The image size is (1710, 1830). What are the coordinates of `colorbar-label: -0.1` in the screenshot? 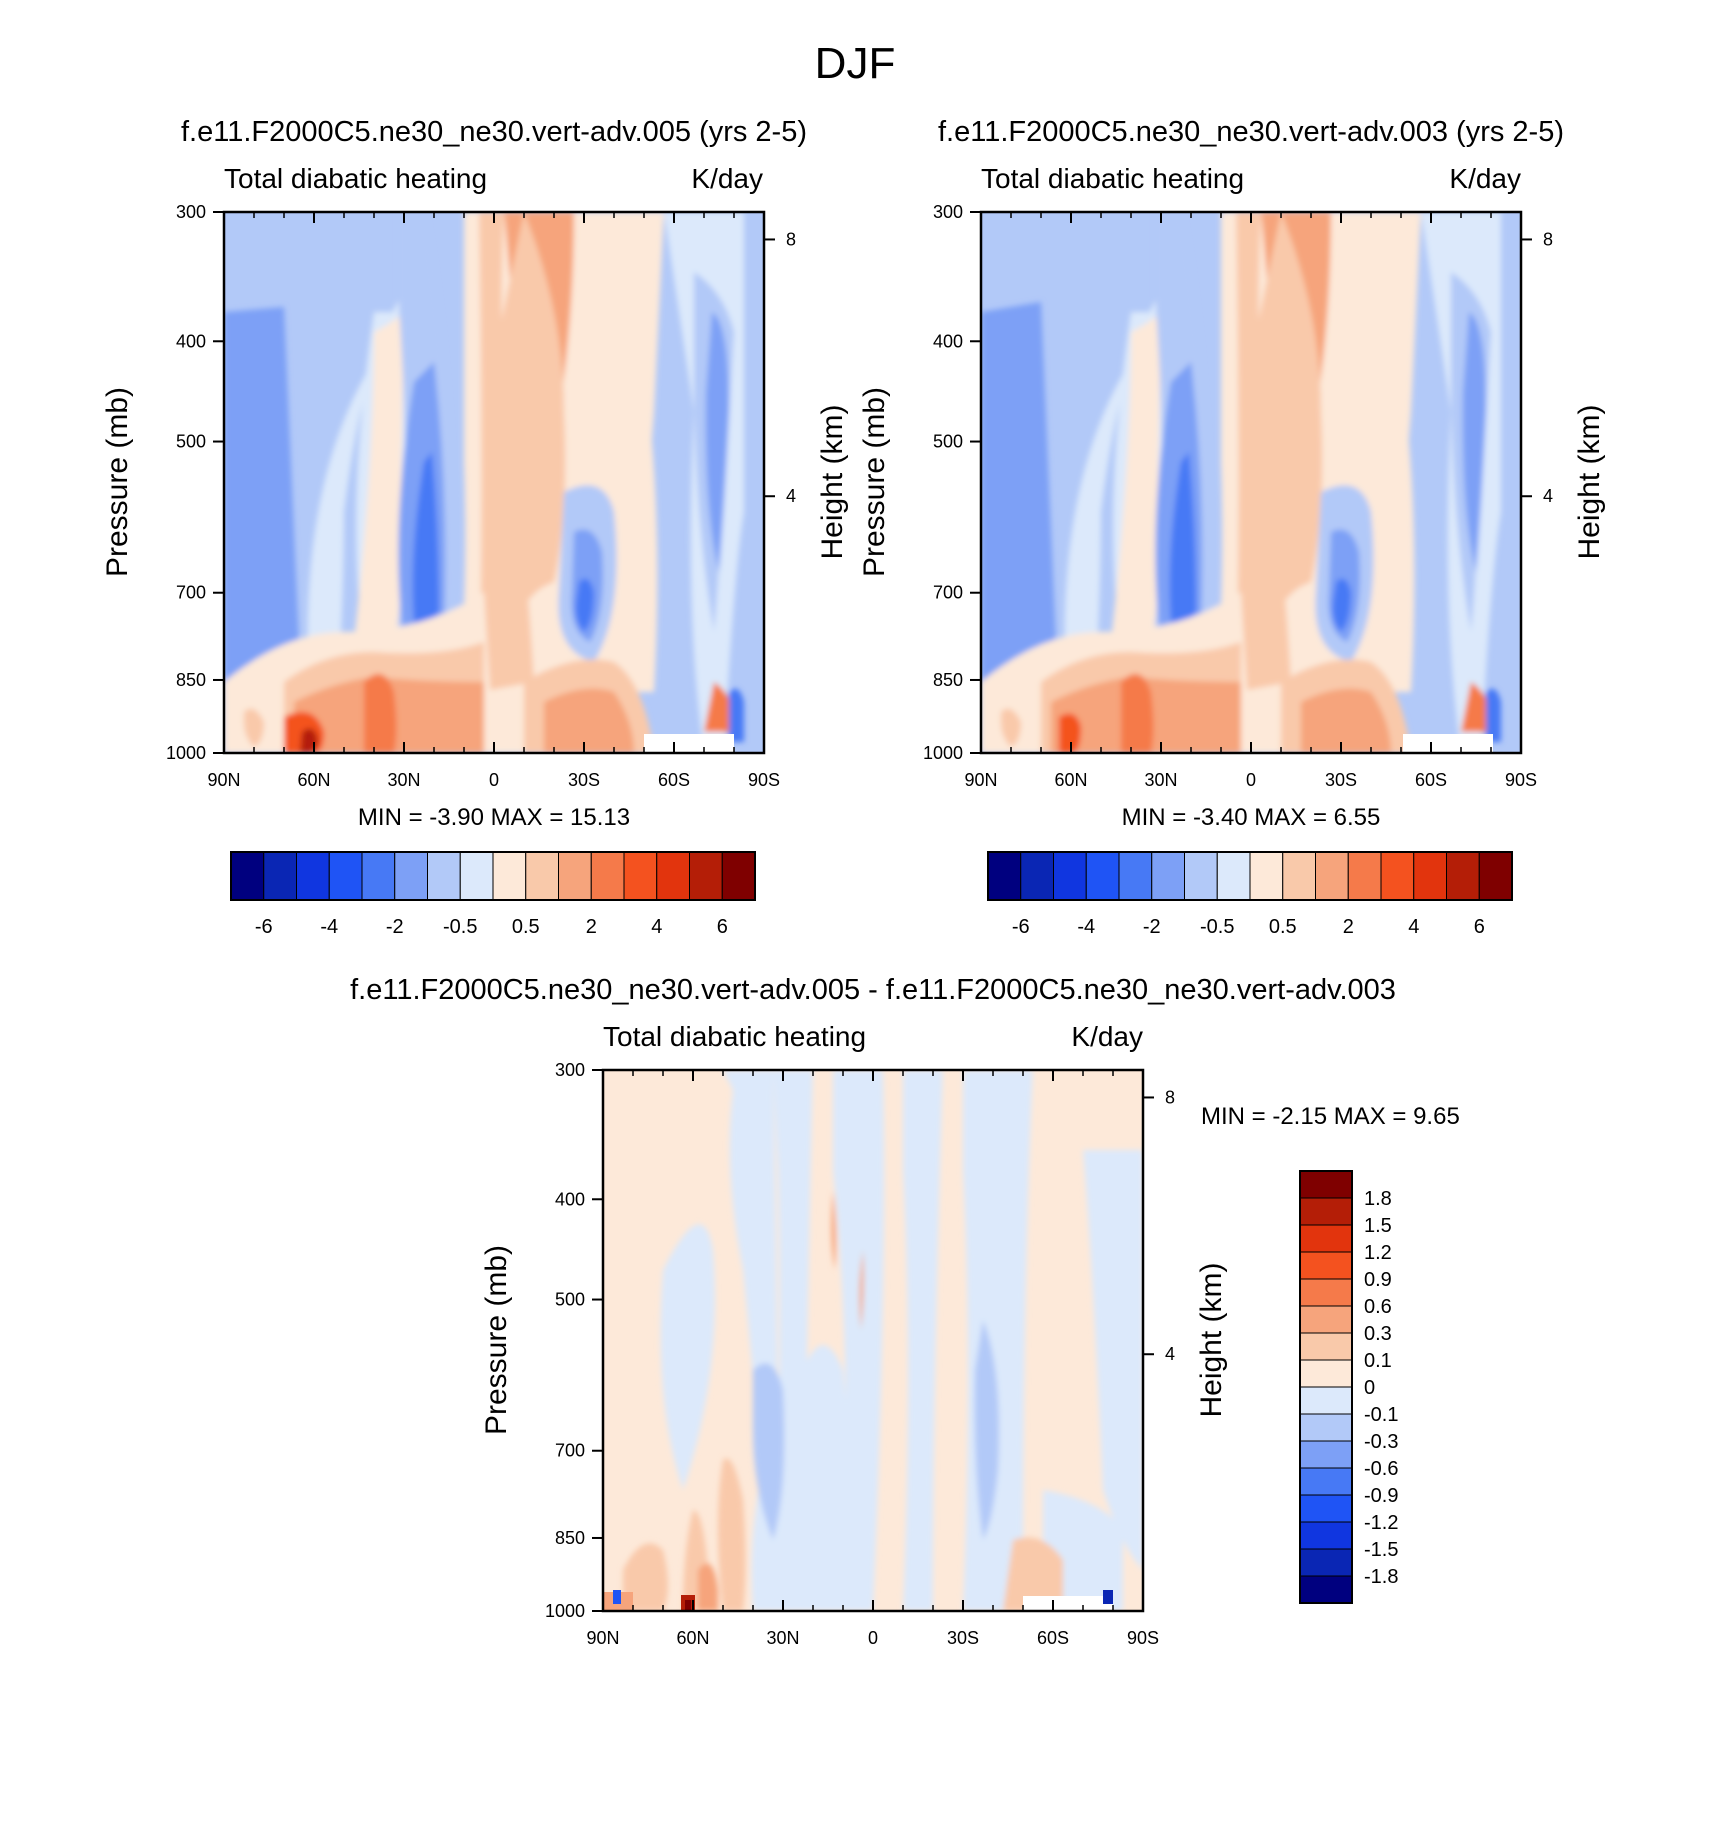 It's located at (1381, 1415).